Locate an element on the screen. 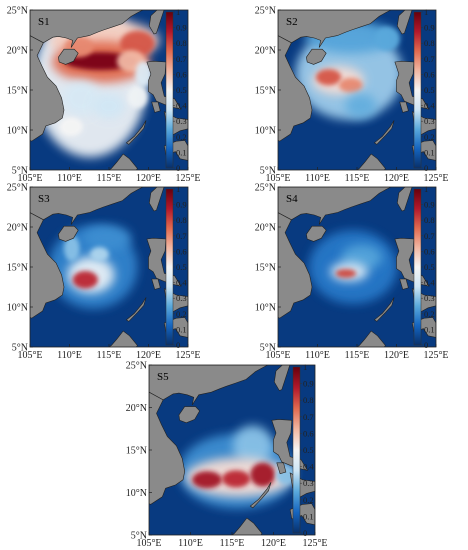 This screenshot has height=550, width=468. land-luzon is located at coordinates (164, 262).